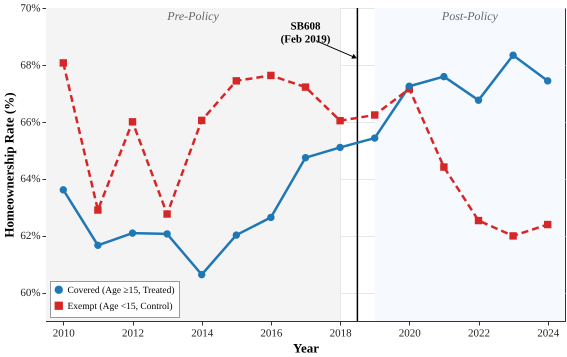 Image resolution: width=567 pixels, height=357 pixels. Describe the element at coordinates (30, 293) in the screenshot. I see `y-tick-label: 60%` at that location.